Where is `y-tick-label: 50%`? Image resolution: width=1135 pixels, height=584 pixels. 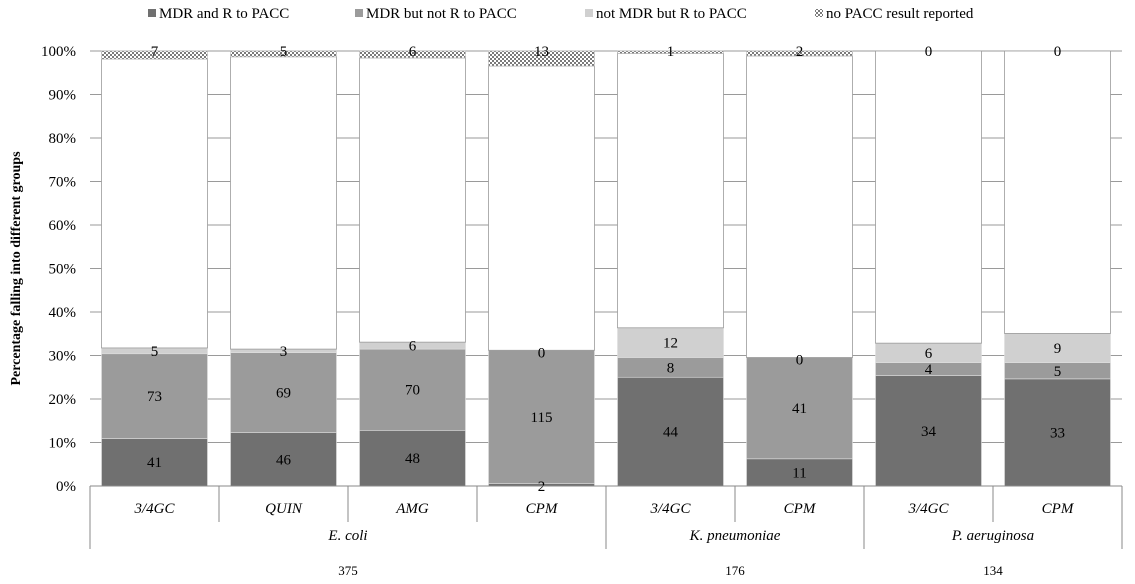 y-tick-label: 50% is located at coordinates (63, 270).